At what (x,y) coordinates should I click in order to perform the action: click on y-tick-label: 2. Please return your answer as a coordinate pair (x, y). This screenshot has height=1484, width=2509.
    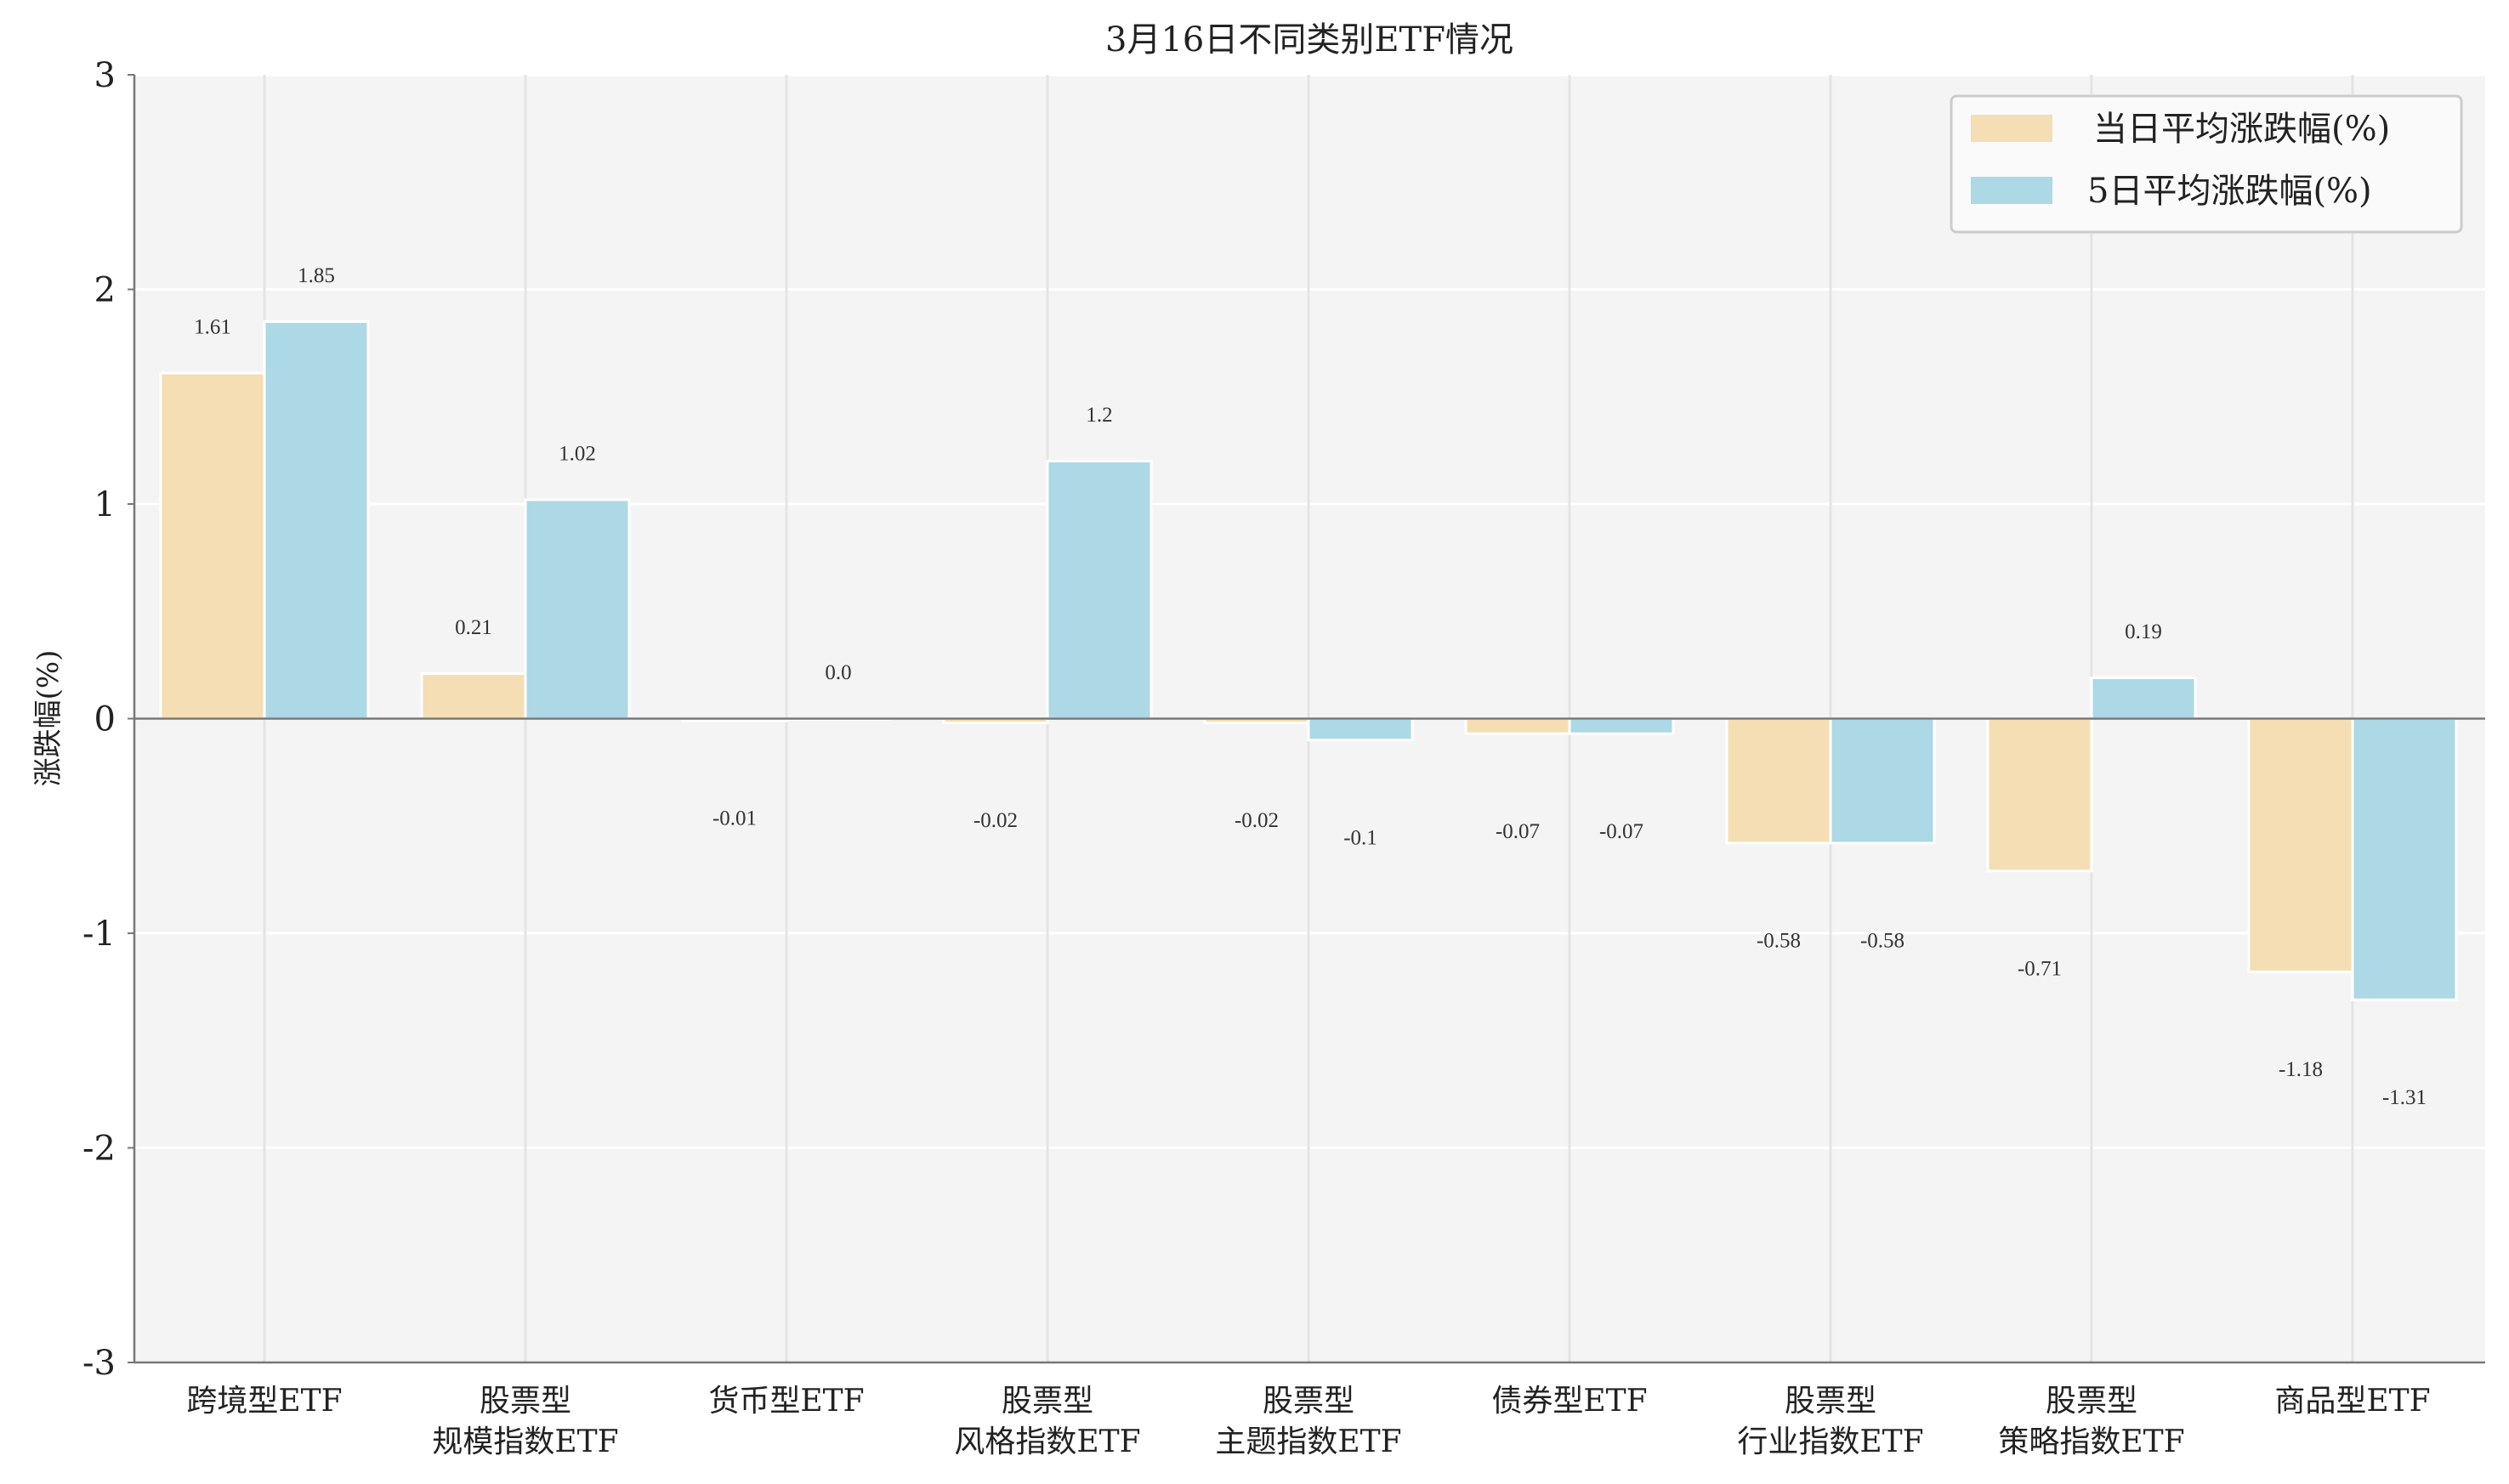
    Looking at the image, I should click on (105, 290).